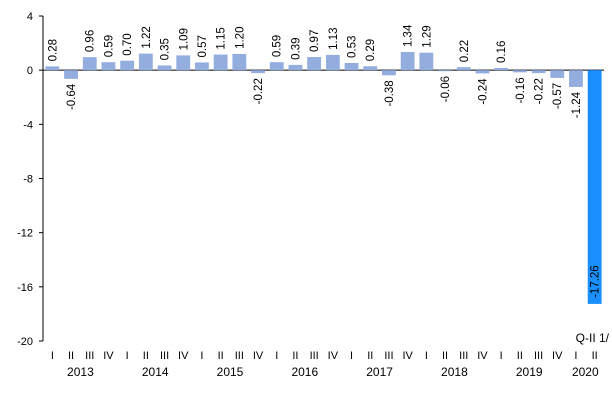 This screenshot has width=612, height=406. I want to click on year-label: 2016, so click(304, 372).